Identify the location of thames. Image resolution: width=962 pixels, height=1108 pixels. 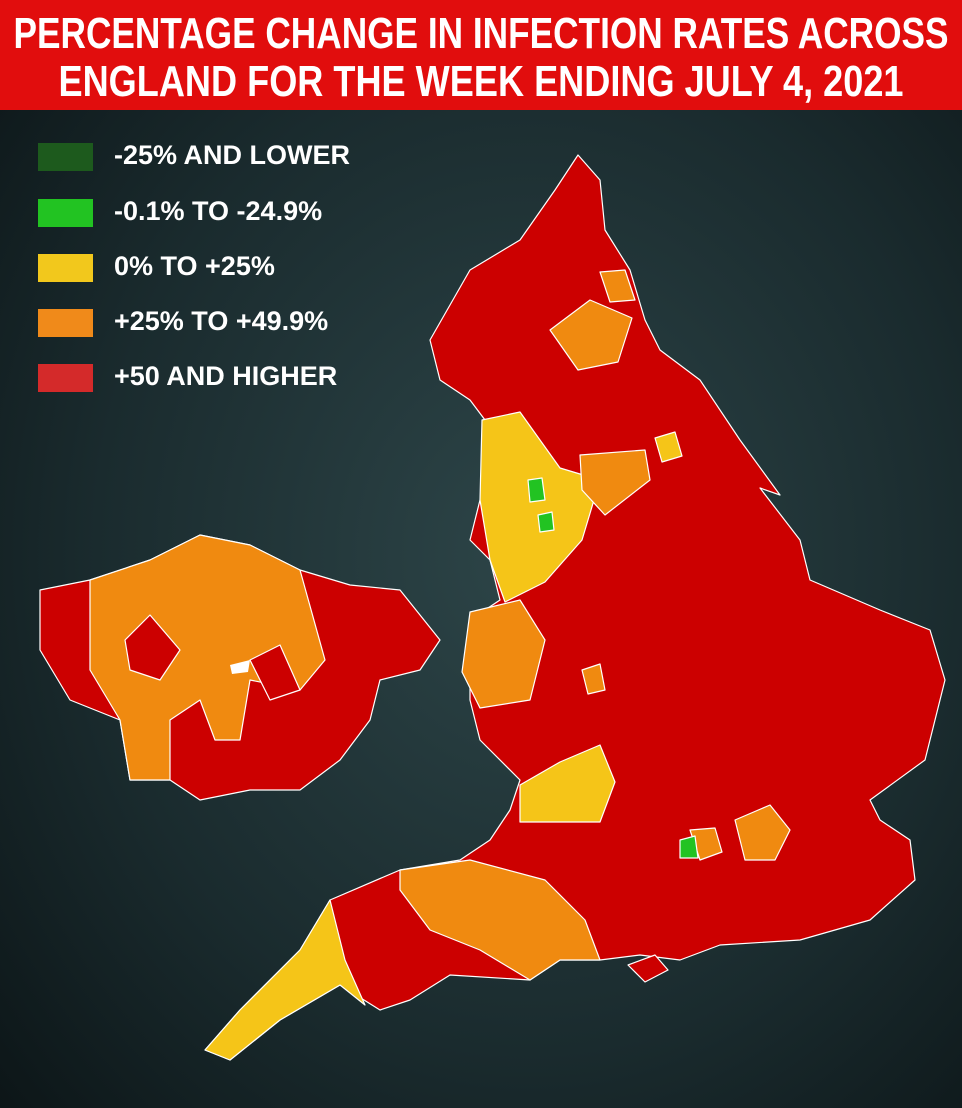
(240, 667).